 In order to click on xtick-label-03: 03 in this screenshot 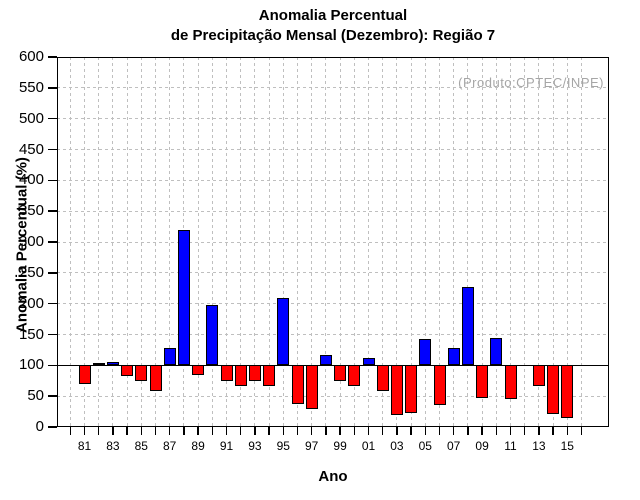, I will do `click(397, 446)`.